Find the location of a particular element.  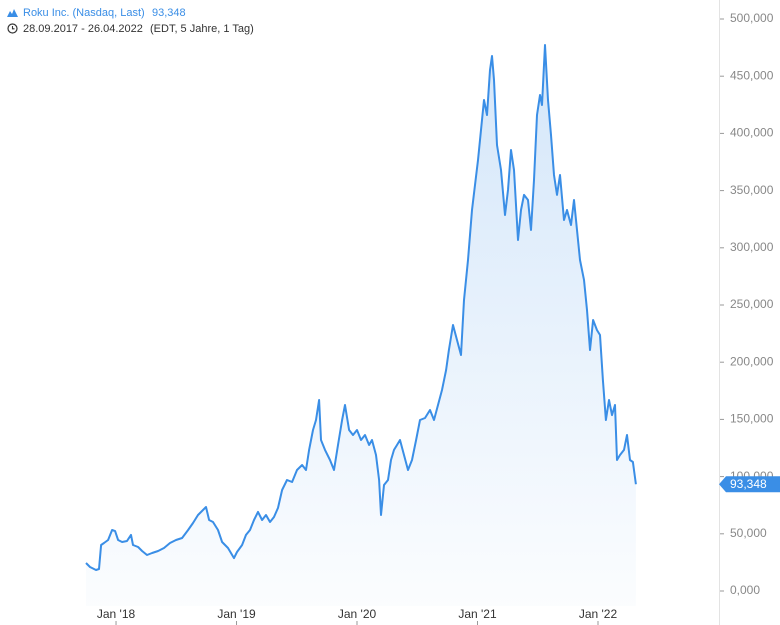

chart-icon is located at coordinates (12, 13).